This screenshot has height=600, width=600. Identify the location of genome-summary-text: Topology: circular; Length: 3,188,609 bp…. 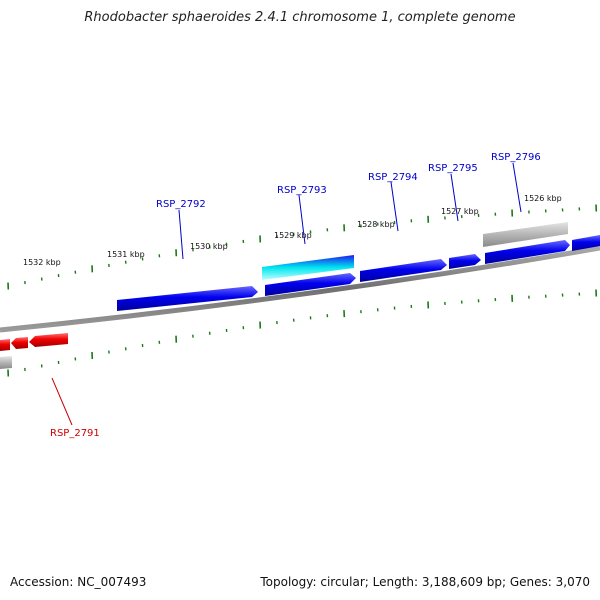
(425, 582).